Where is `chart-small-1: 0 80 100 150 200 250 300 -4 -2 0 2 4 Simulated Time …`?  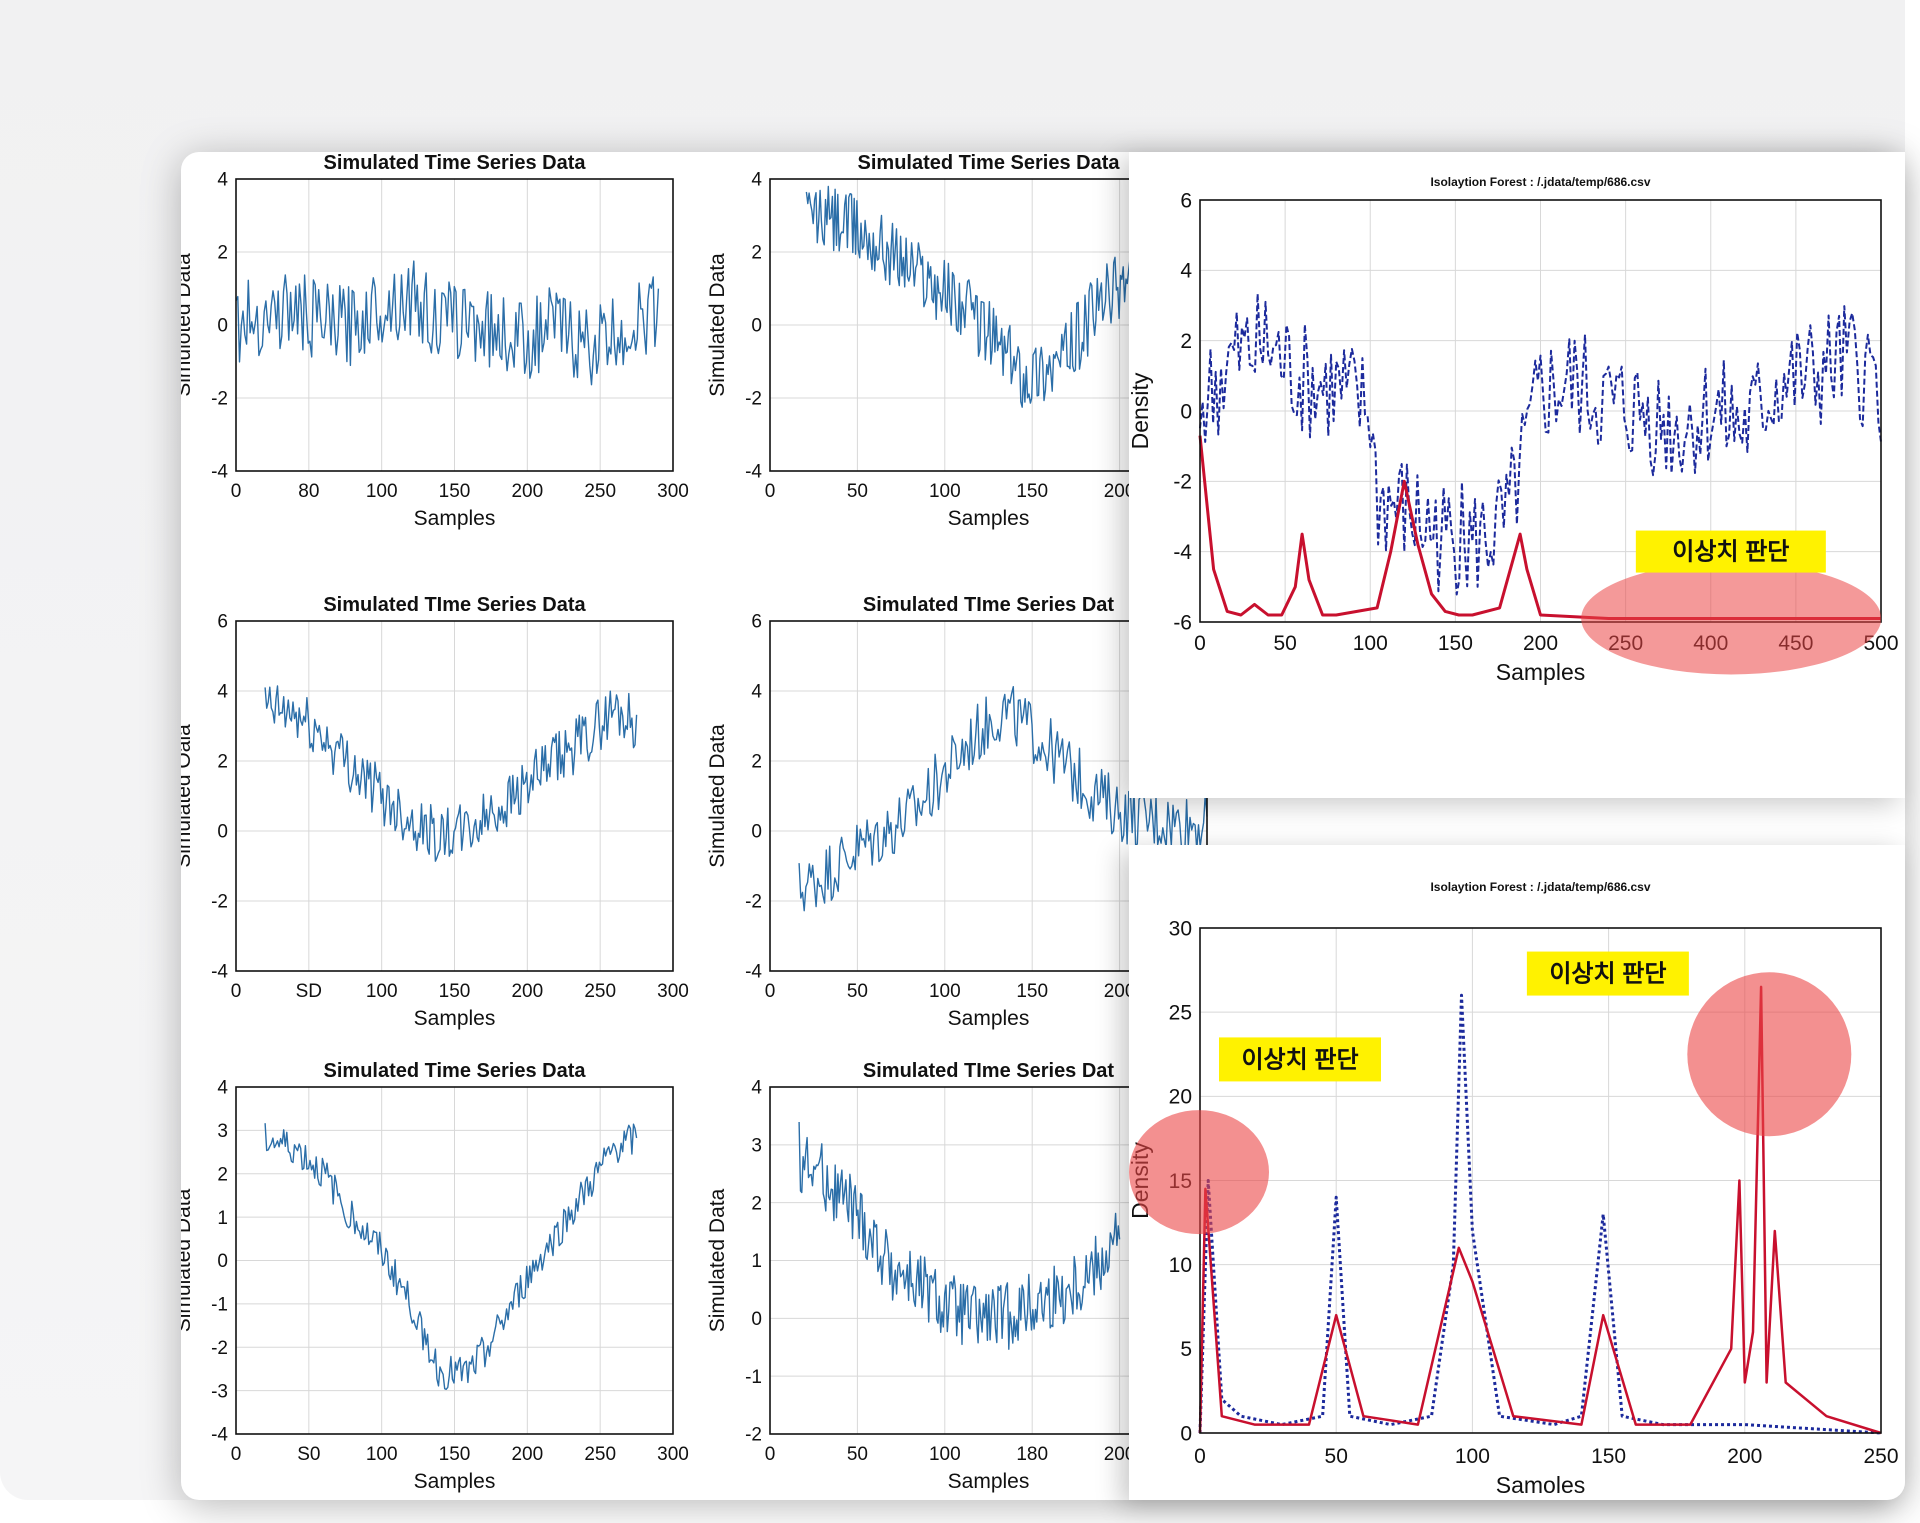
chart-small-1: 0 80 100 150 200 250 300 -4 -2 0 2 4 Simulated Time … is located at coordinates (435, 341).